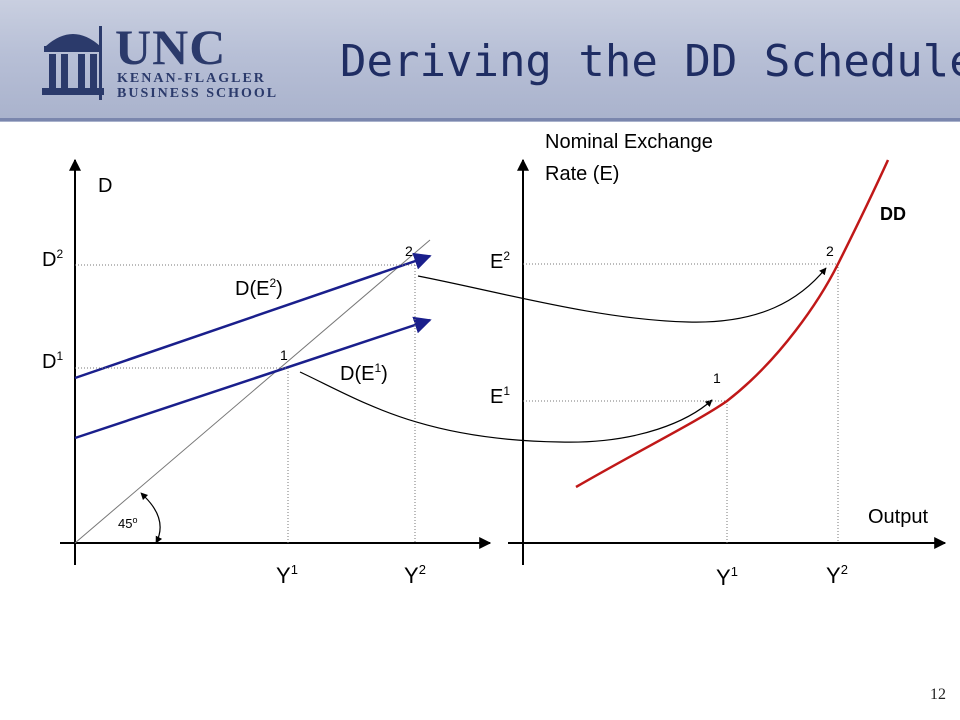 The image size is (960, 720). Describe the element at coordinates (284, 355) in the screenshot. I see `point-label-1-left: 1` at that location.